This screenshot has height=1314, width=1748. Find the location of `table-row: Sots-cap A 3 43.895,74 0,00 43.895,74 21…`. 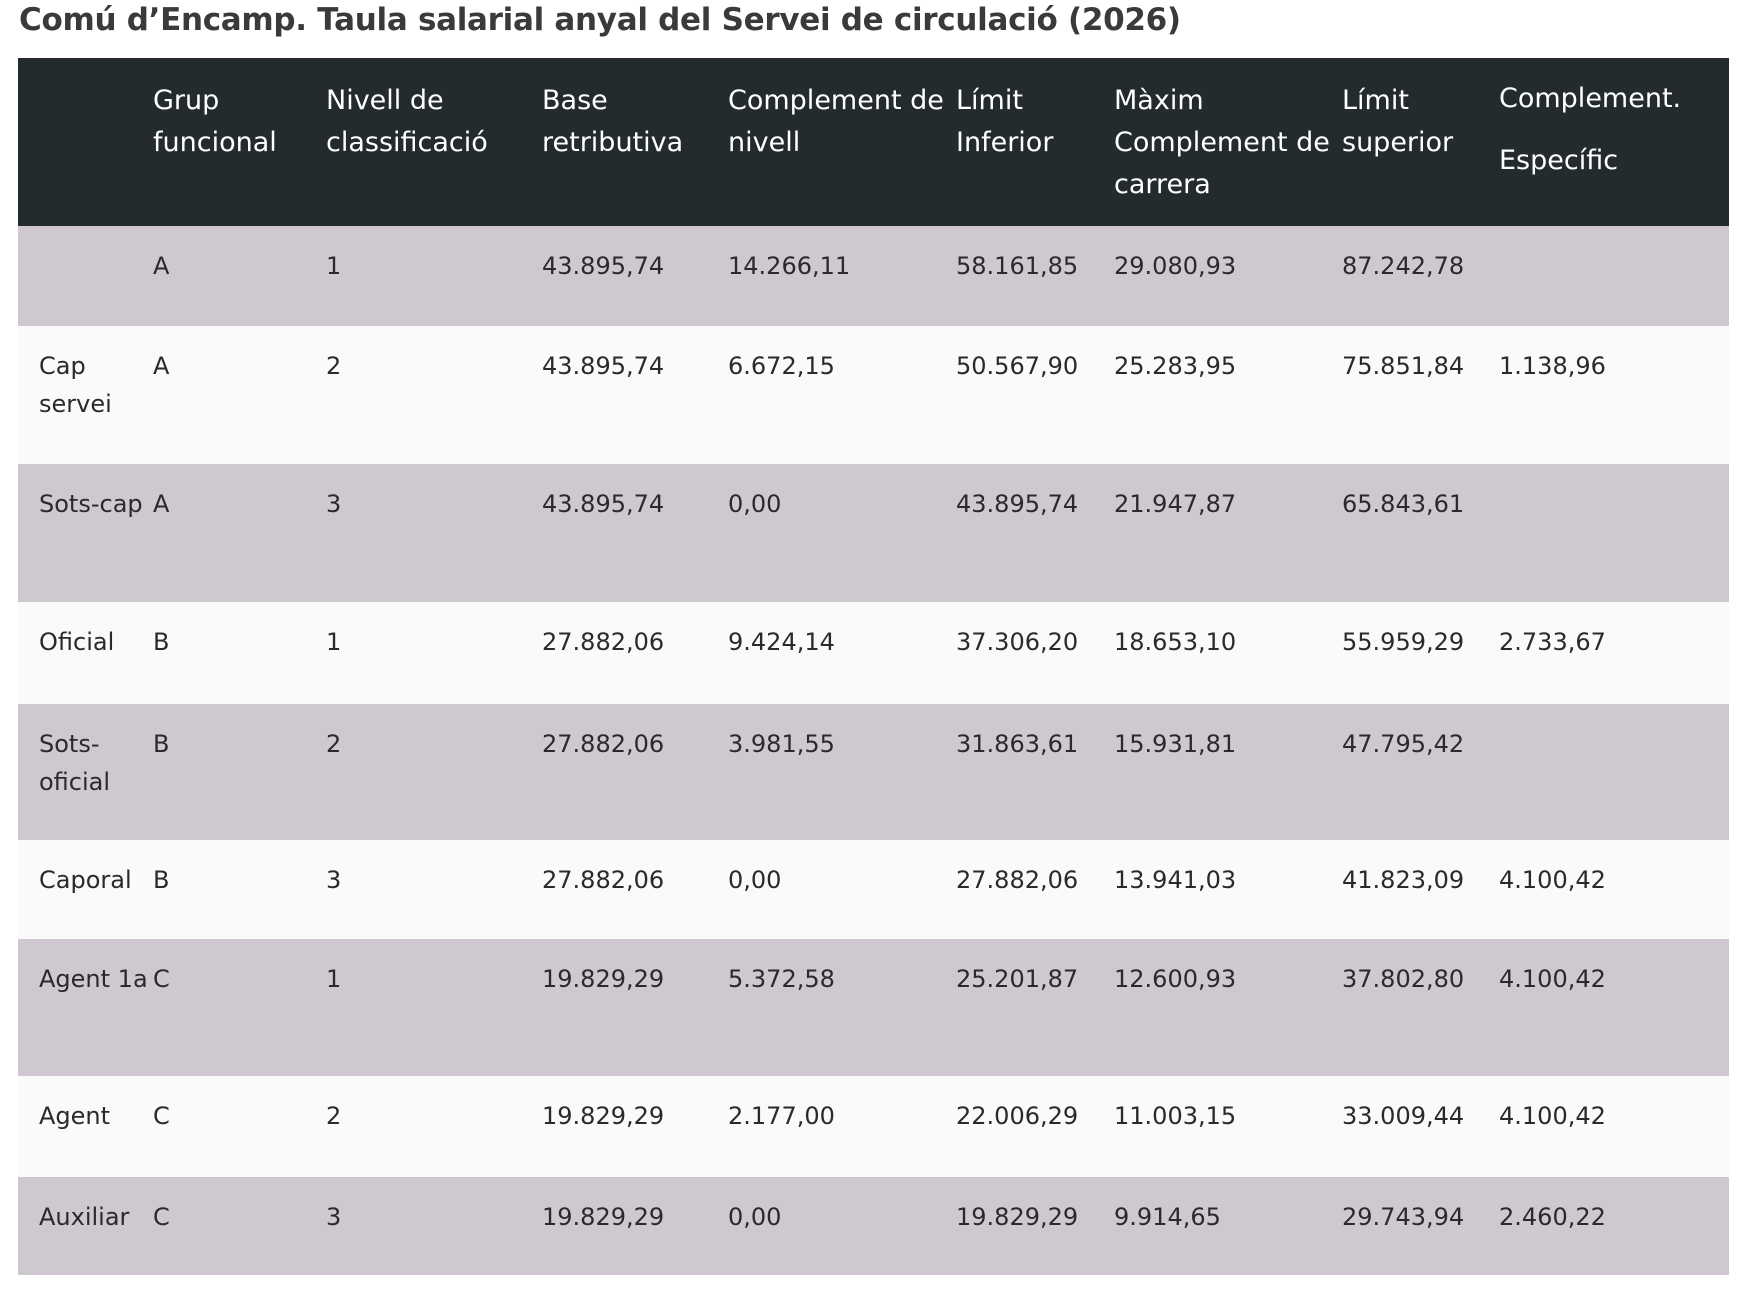

table-row: Sots-cap A 3 43.895,74 0,00 43.895,74 21… is located at coordinates (873, 533).